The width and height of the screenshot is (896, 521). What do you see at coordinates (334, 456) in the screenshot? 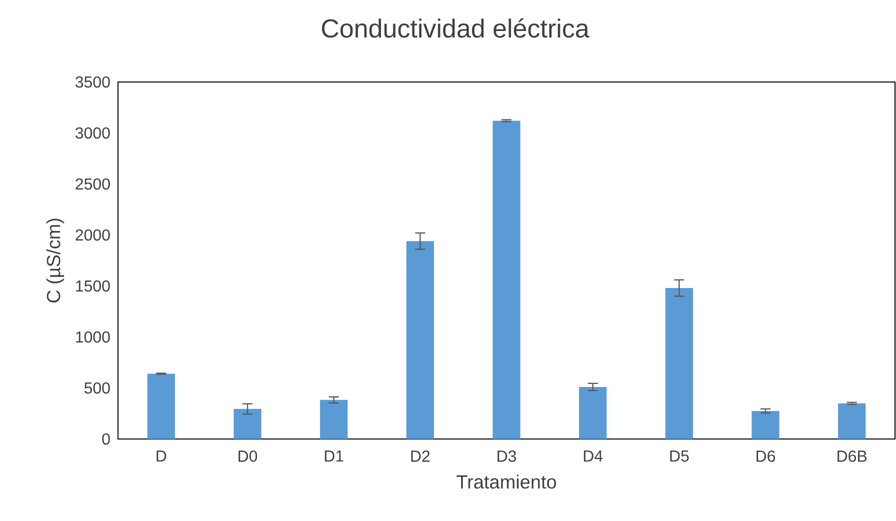
I see `x-tick-label: D1` at bounding box center [334, 456].